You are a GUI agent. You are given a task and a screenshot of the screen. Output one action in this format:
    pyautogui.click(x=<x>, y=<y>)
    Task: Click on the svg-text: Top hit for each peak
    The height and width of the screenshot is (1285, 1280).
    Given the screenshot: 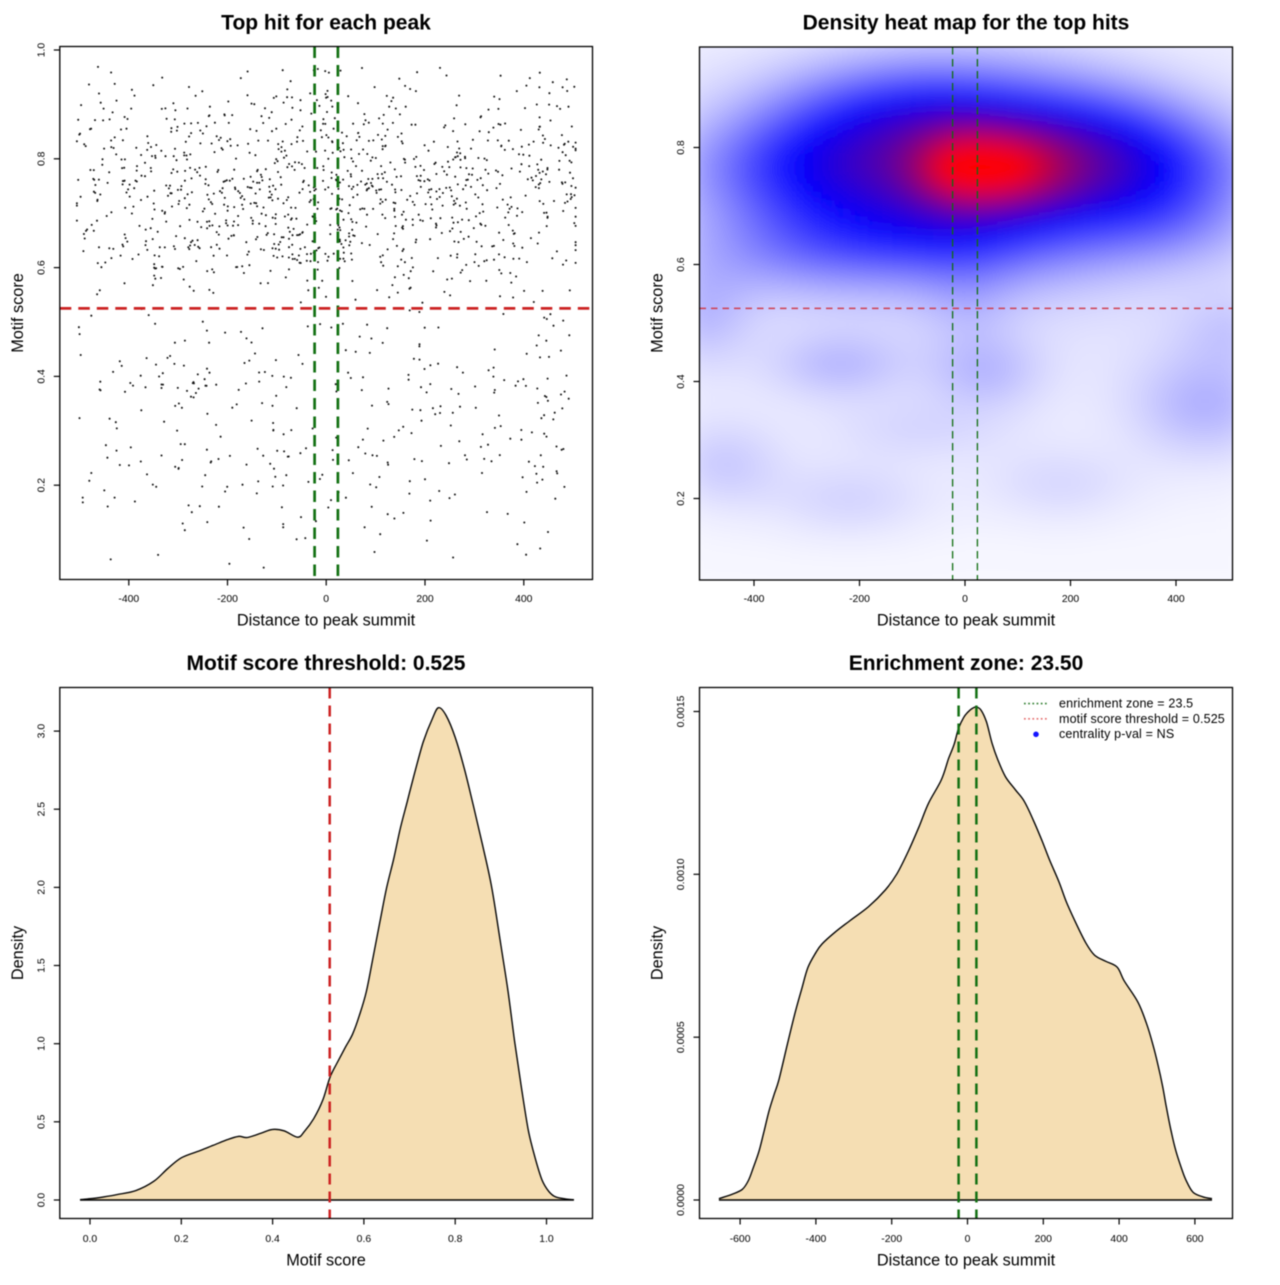 What is the action you would take?
    pyautogui.click(x=326, y=23)
    